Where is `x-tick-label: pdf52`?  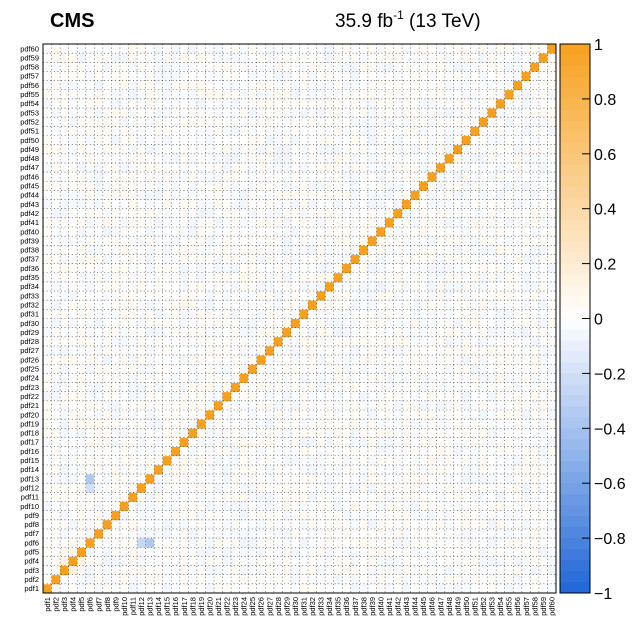 x-tick-label: pdf52 is located at coordinates (483, 606).